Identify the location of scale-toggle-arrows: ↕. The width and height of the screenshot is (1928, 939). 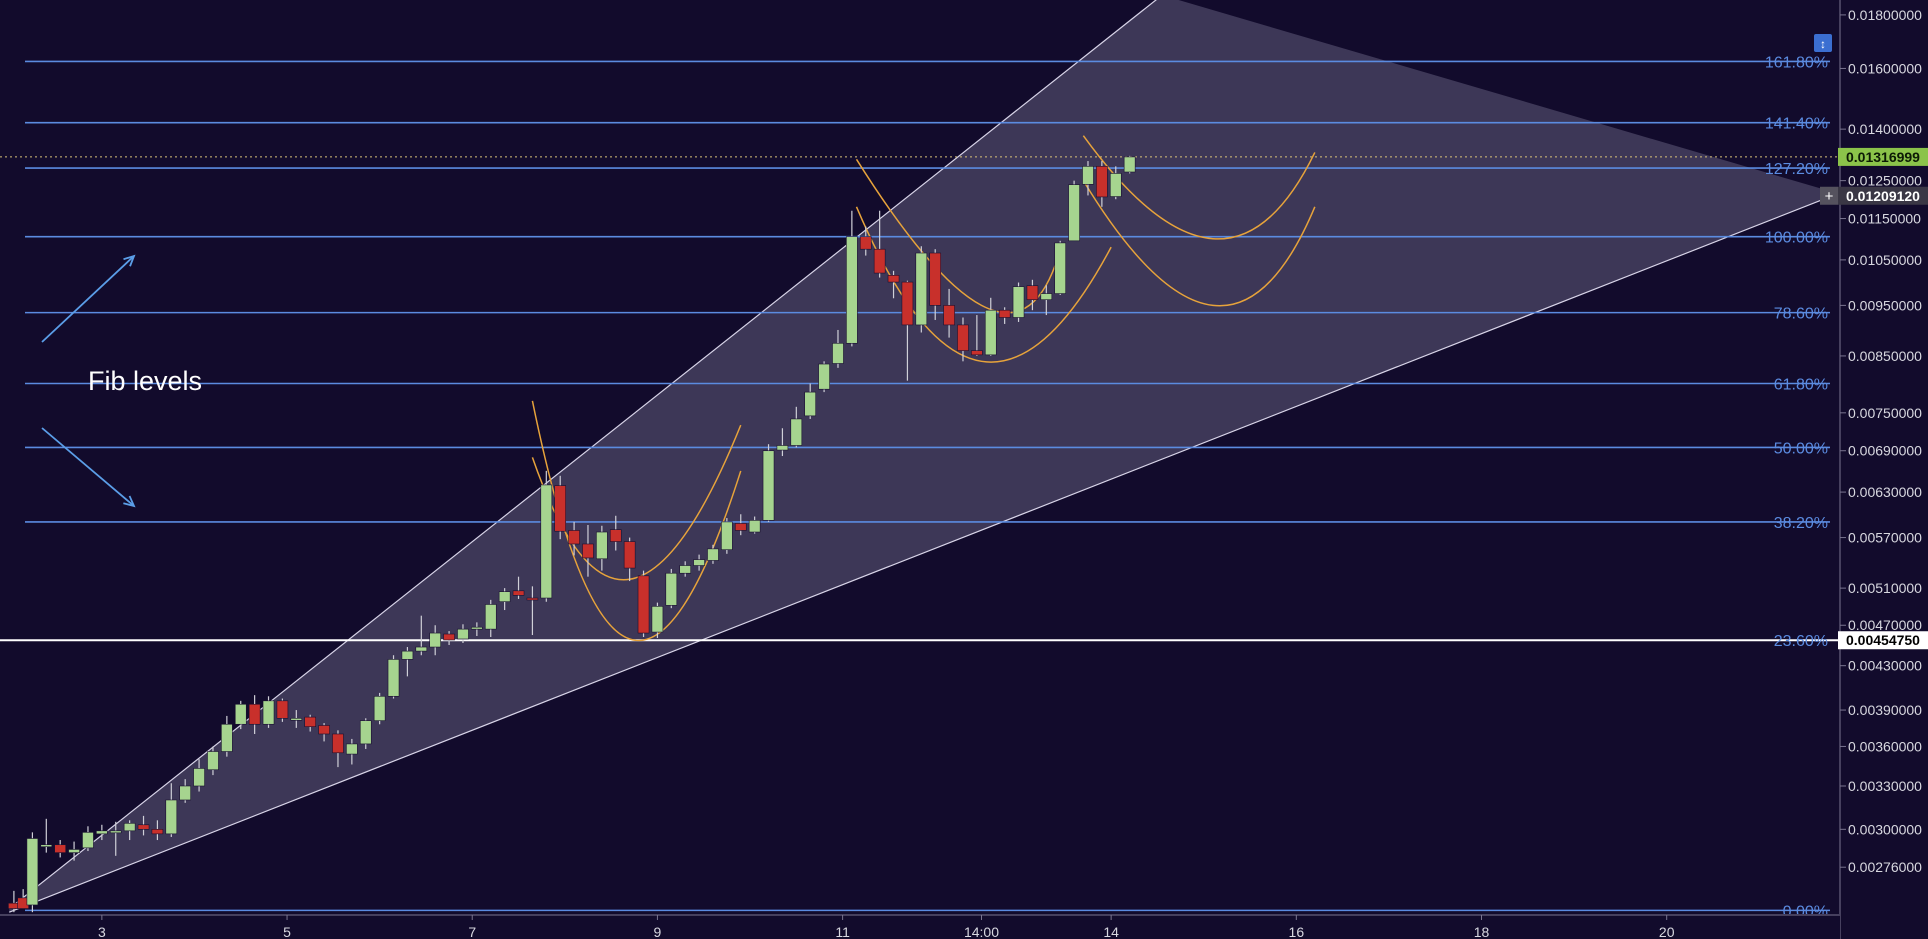
(1823, 44).